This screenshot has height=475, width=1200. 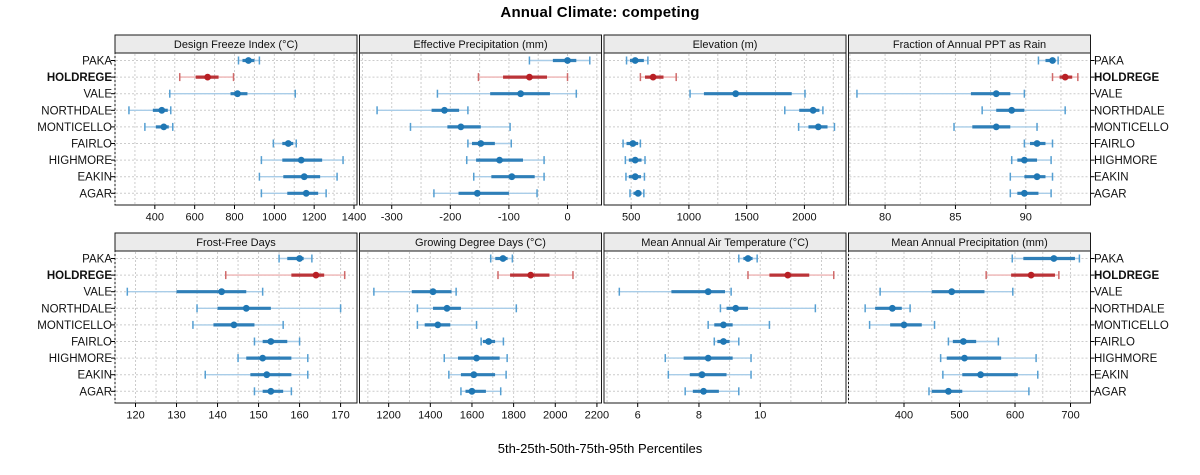 What do you see at coordinates (509, 218) in the screenshot?
I see `x-tick-label: -100` at bounding box center [509, 218].